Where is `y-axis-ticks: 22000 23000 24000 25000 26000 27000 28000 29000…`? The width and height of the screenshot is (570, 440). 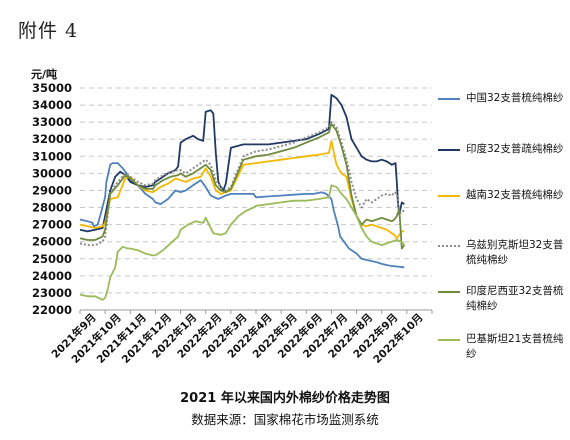 y-axis-ticks: 22000 23000 24000 25000 26000 27000 28000 29000… is located at coordinates (52, 199).